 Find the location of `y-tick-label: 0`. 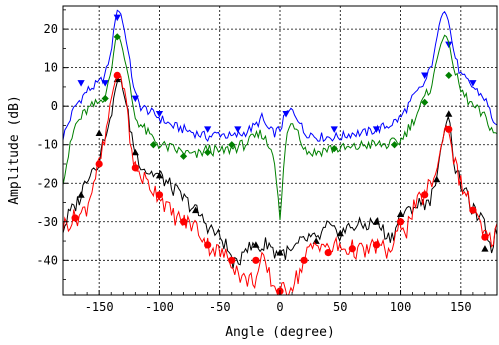

y-tick-label: 0 is located at coordinates (54, 106).